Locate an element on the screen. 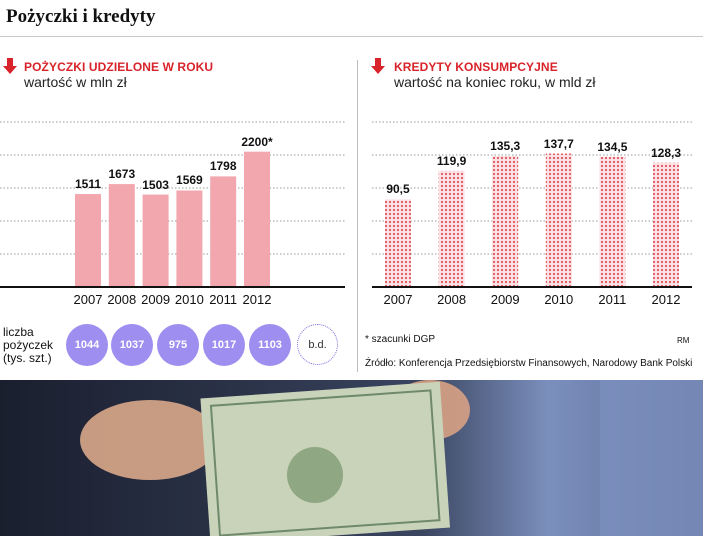  loans-count-bubble: 975 is located at coordinates (178, 345).